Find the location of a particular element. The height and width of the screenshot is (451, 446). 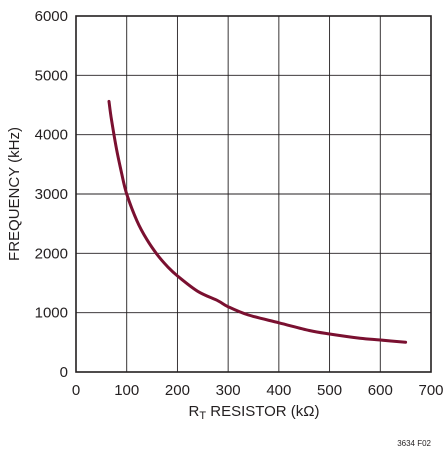

y-axis-label: FREQUENCY (kHz) is located at coordinates (14, 194).